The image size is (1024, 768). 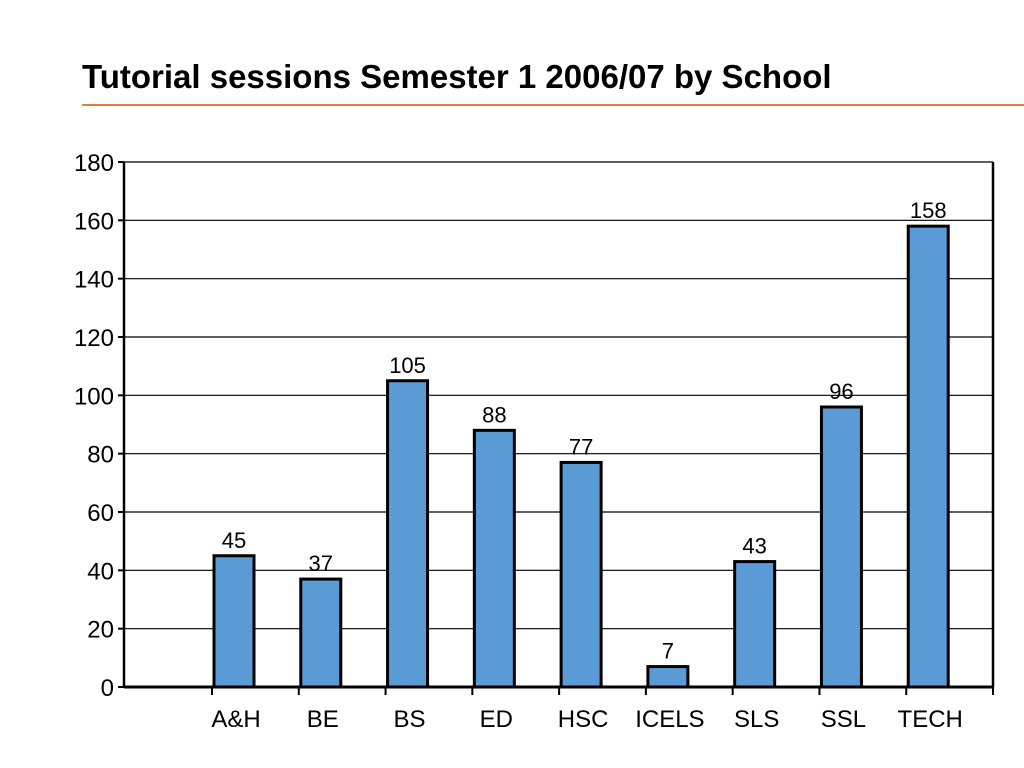 What do you see at coordinates (234, 621) in the screenshot?
I see `bar-ah` at bounding box center [234, 621].